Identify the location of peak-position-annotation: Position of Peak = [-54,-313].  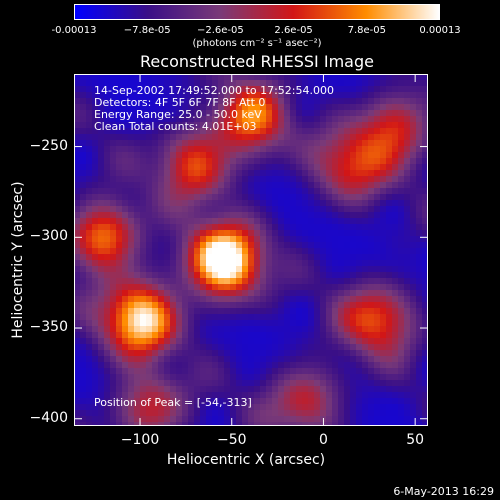
(173, 402).